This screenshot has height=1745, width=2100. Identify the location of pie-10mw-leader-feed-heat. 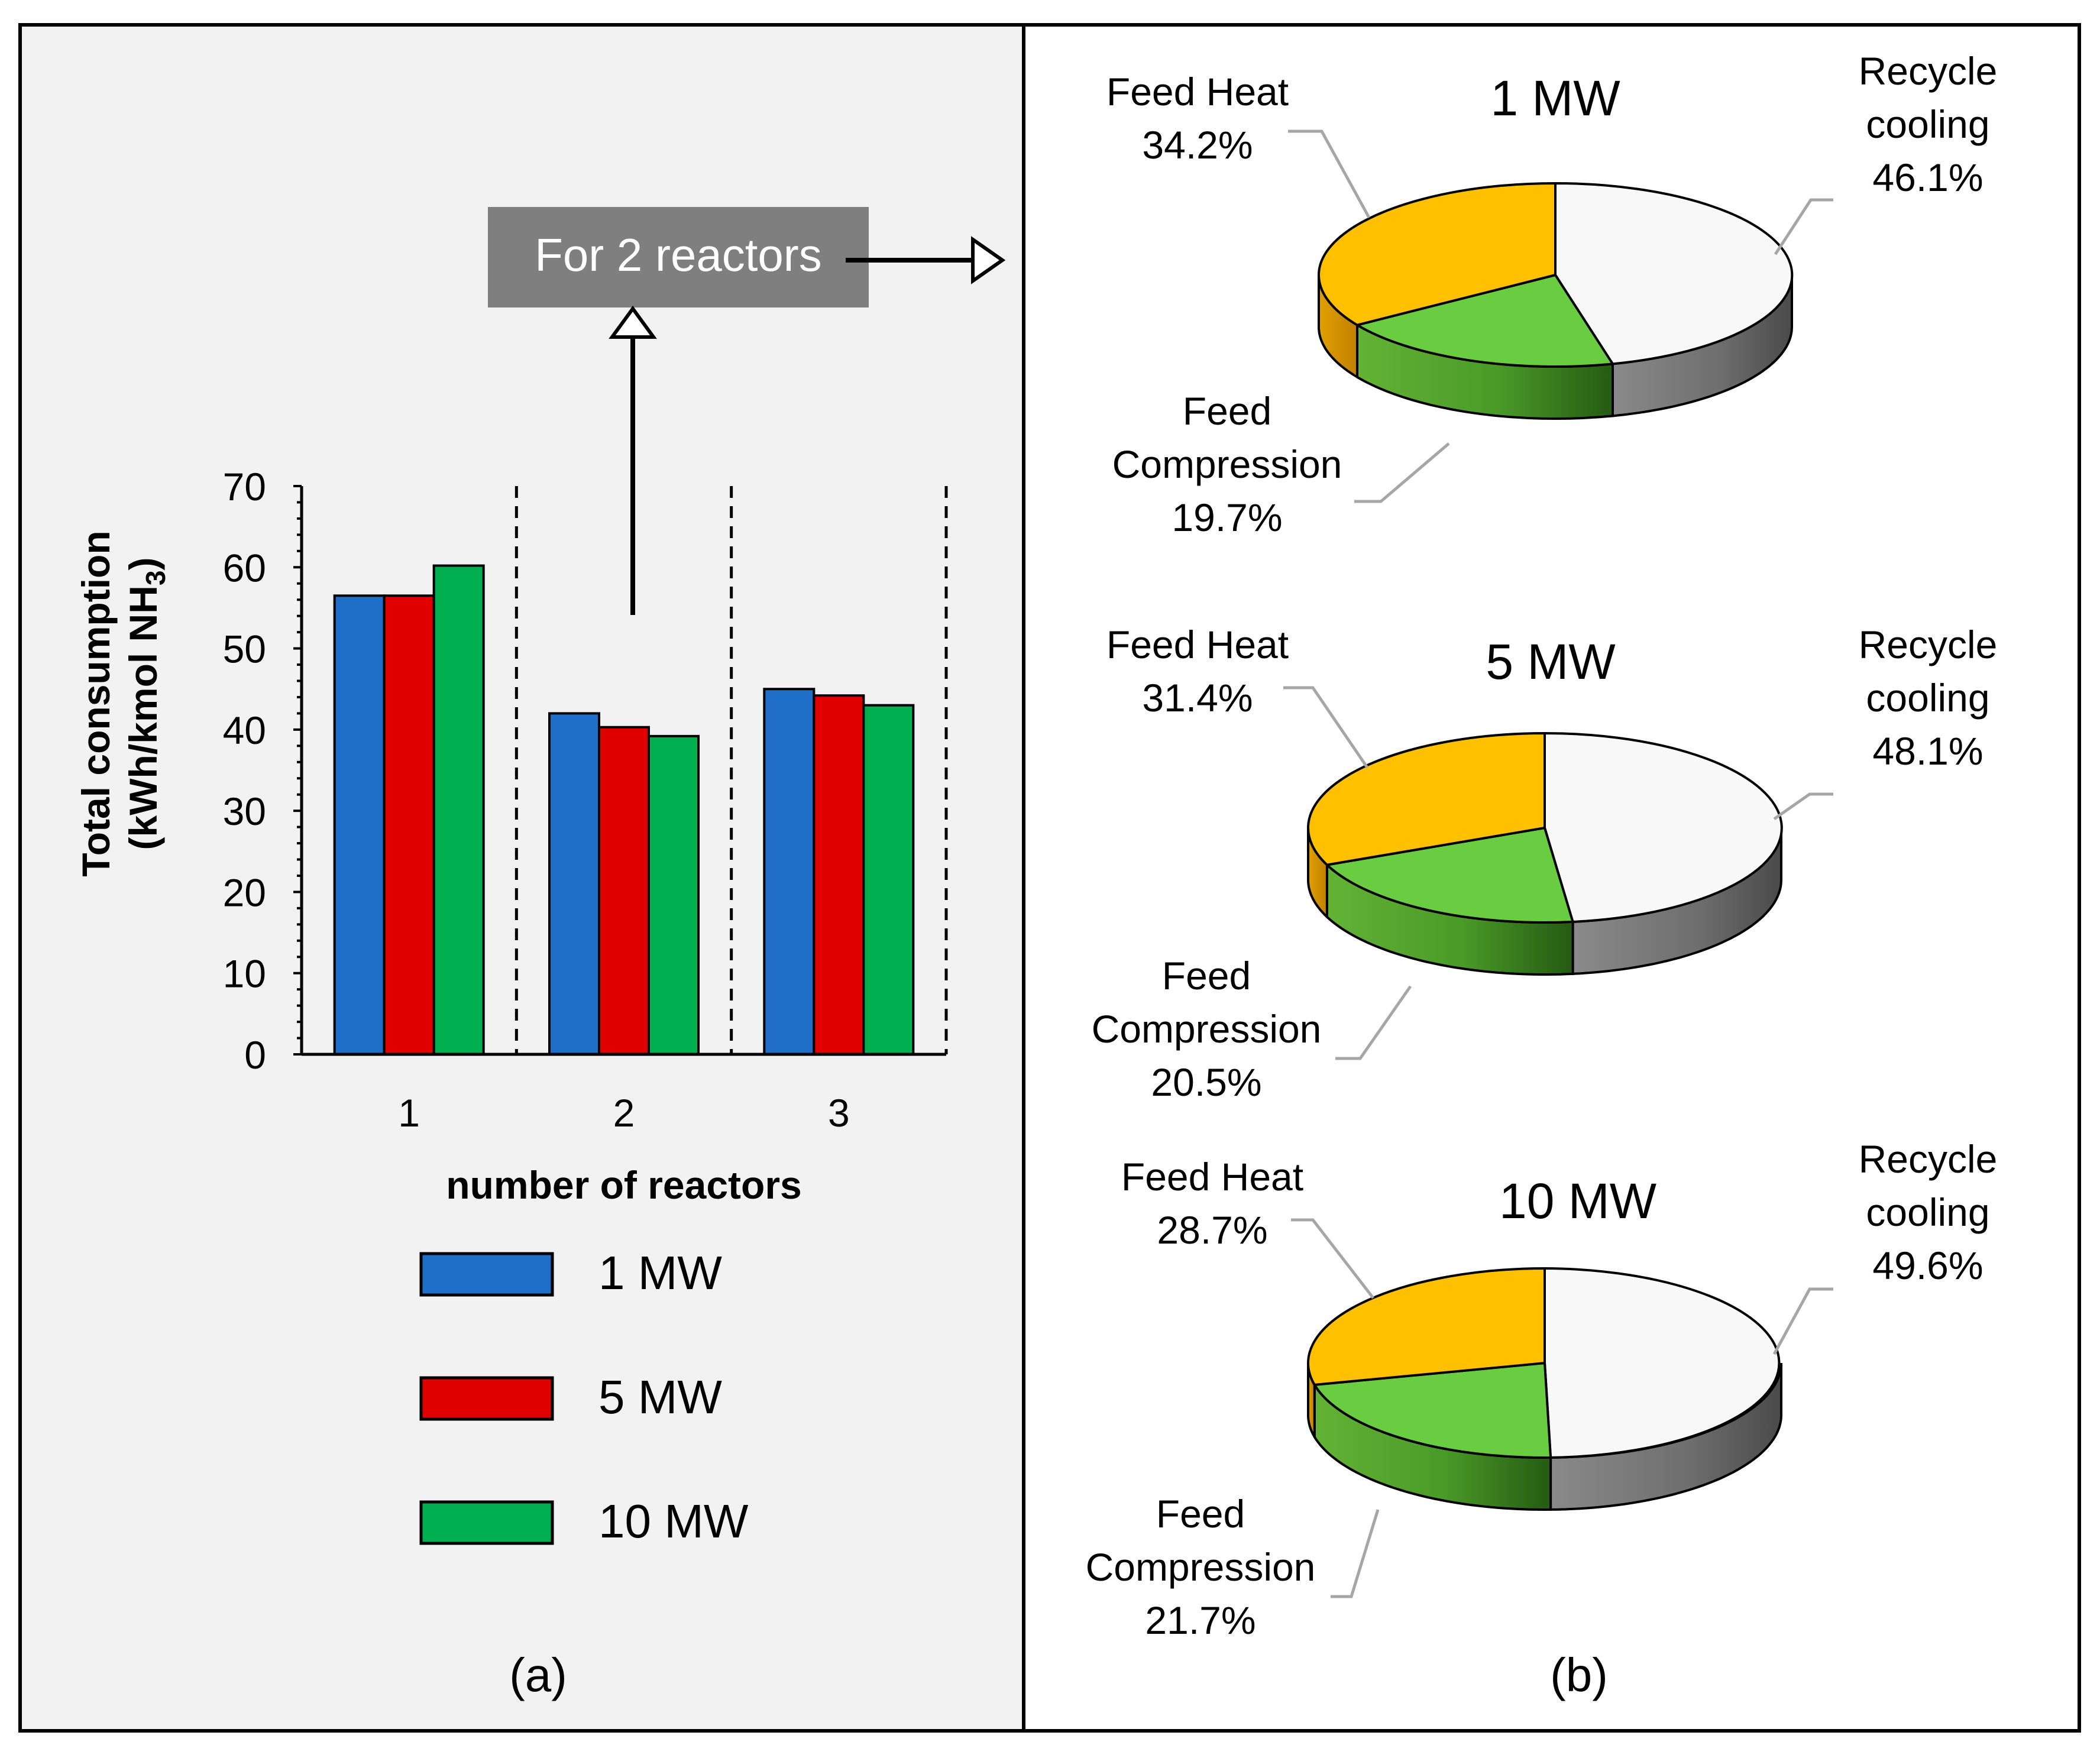
(1332, 1259).